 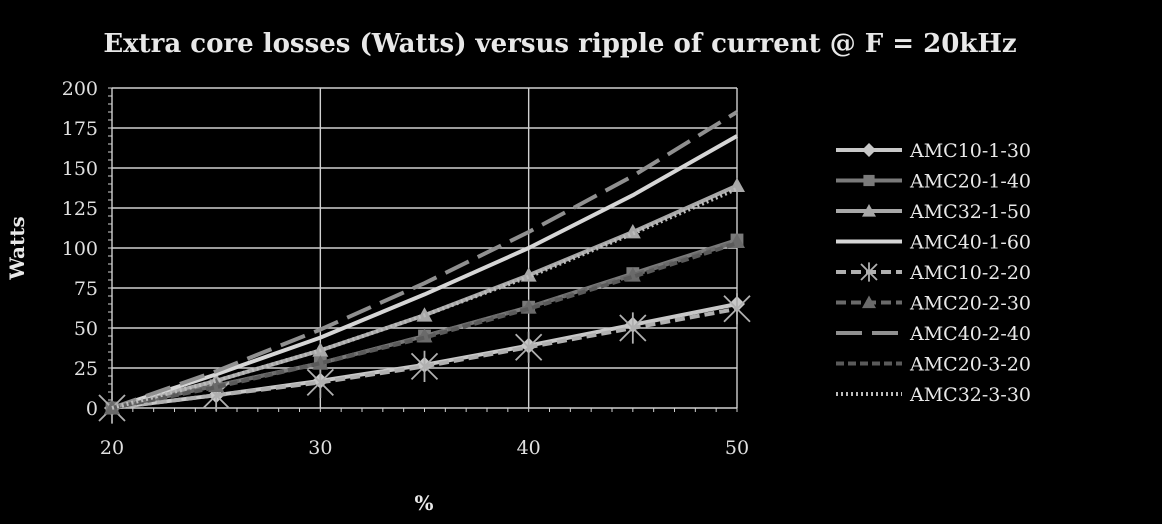 I want to click on legend-label: AMC10-1-30, so click(x=970, y=151).